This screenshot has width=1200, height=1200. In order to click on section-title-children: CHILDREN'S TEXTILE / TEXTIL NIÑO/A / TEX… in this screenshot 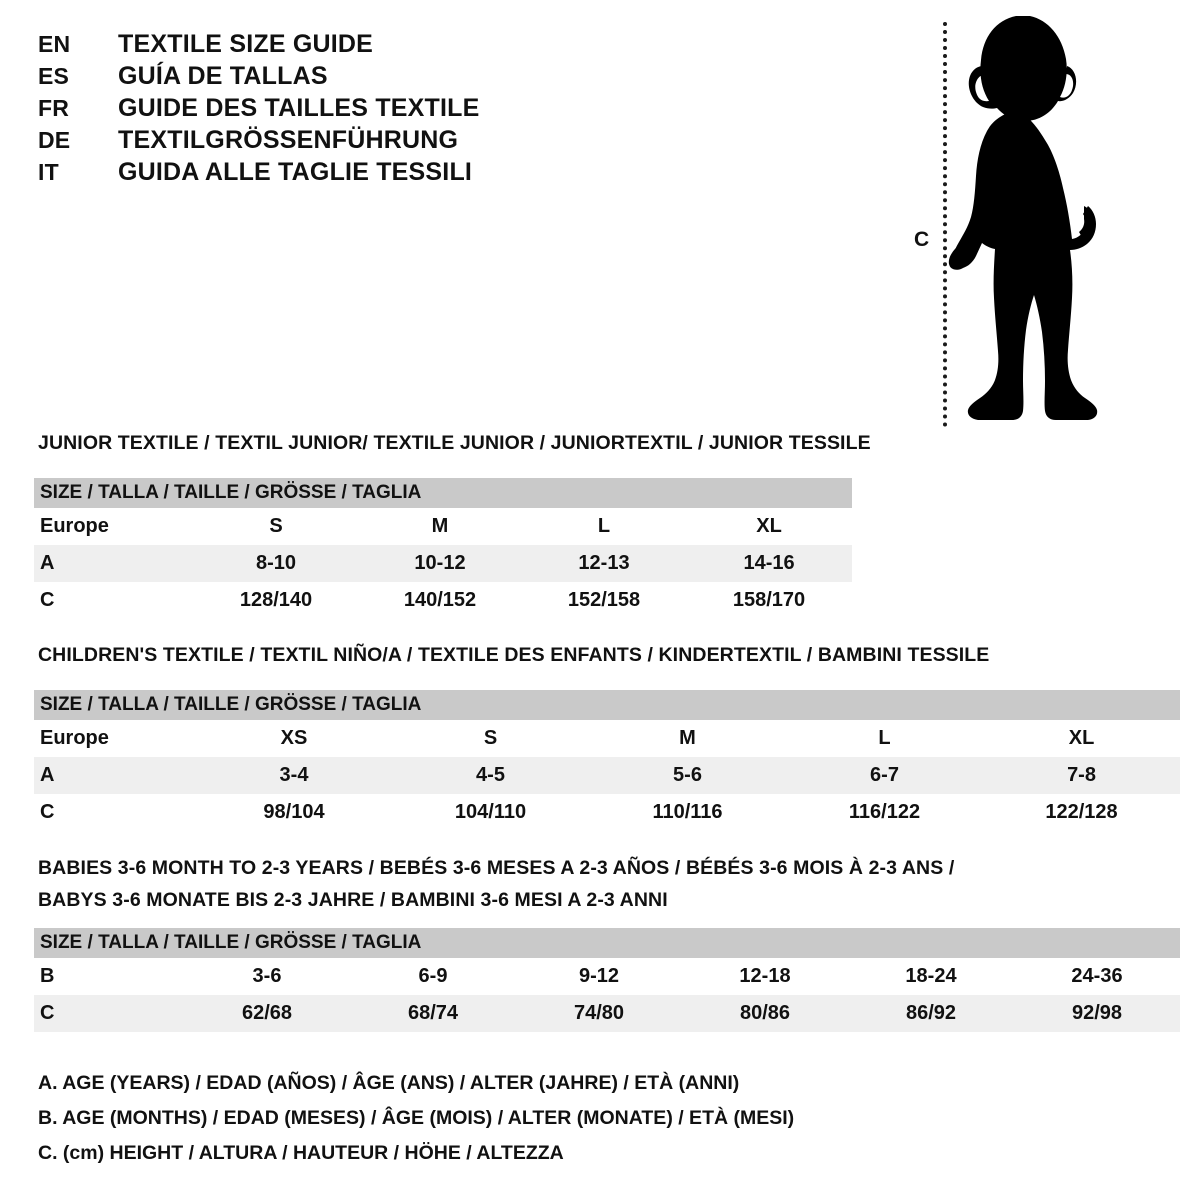, I will do `click(514, 655)`.